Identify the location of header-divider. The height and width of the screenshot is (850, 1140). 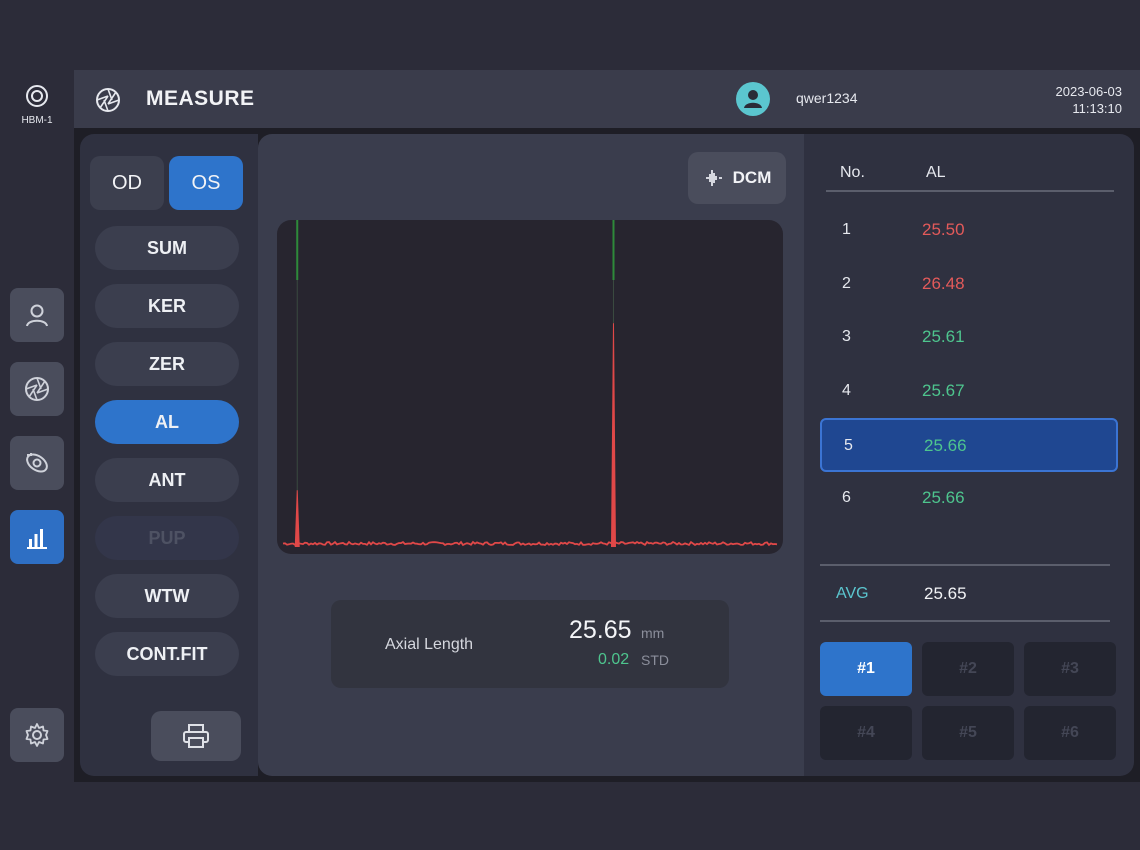
(970, 191).